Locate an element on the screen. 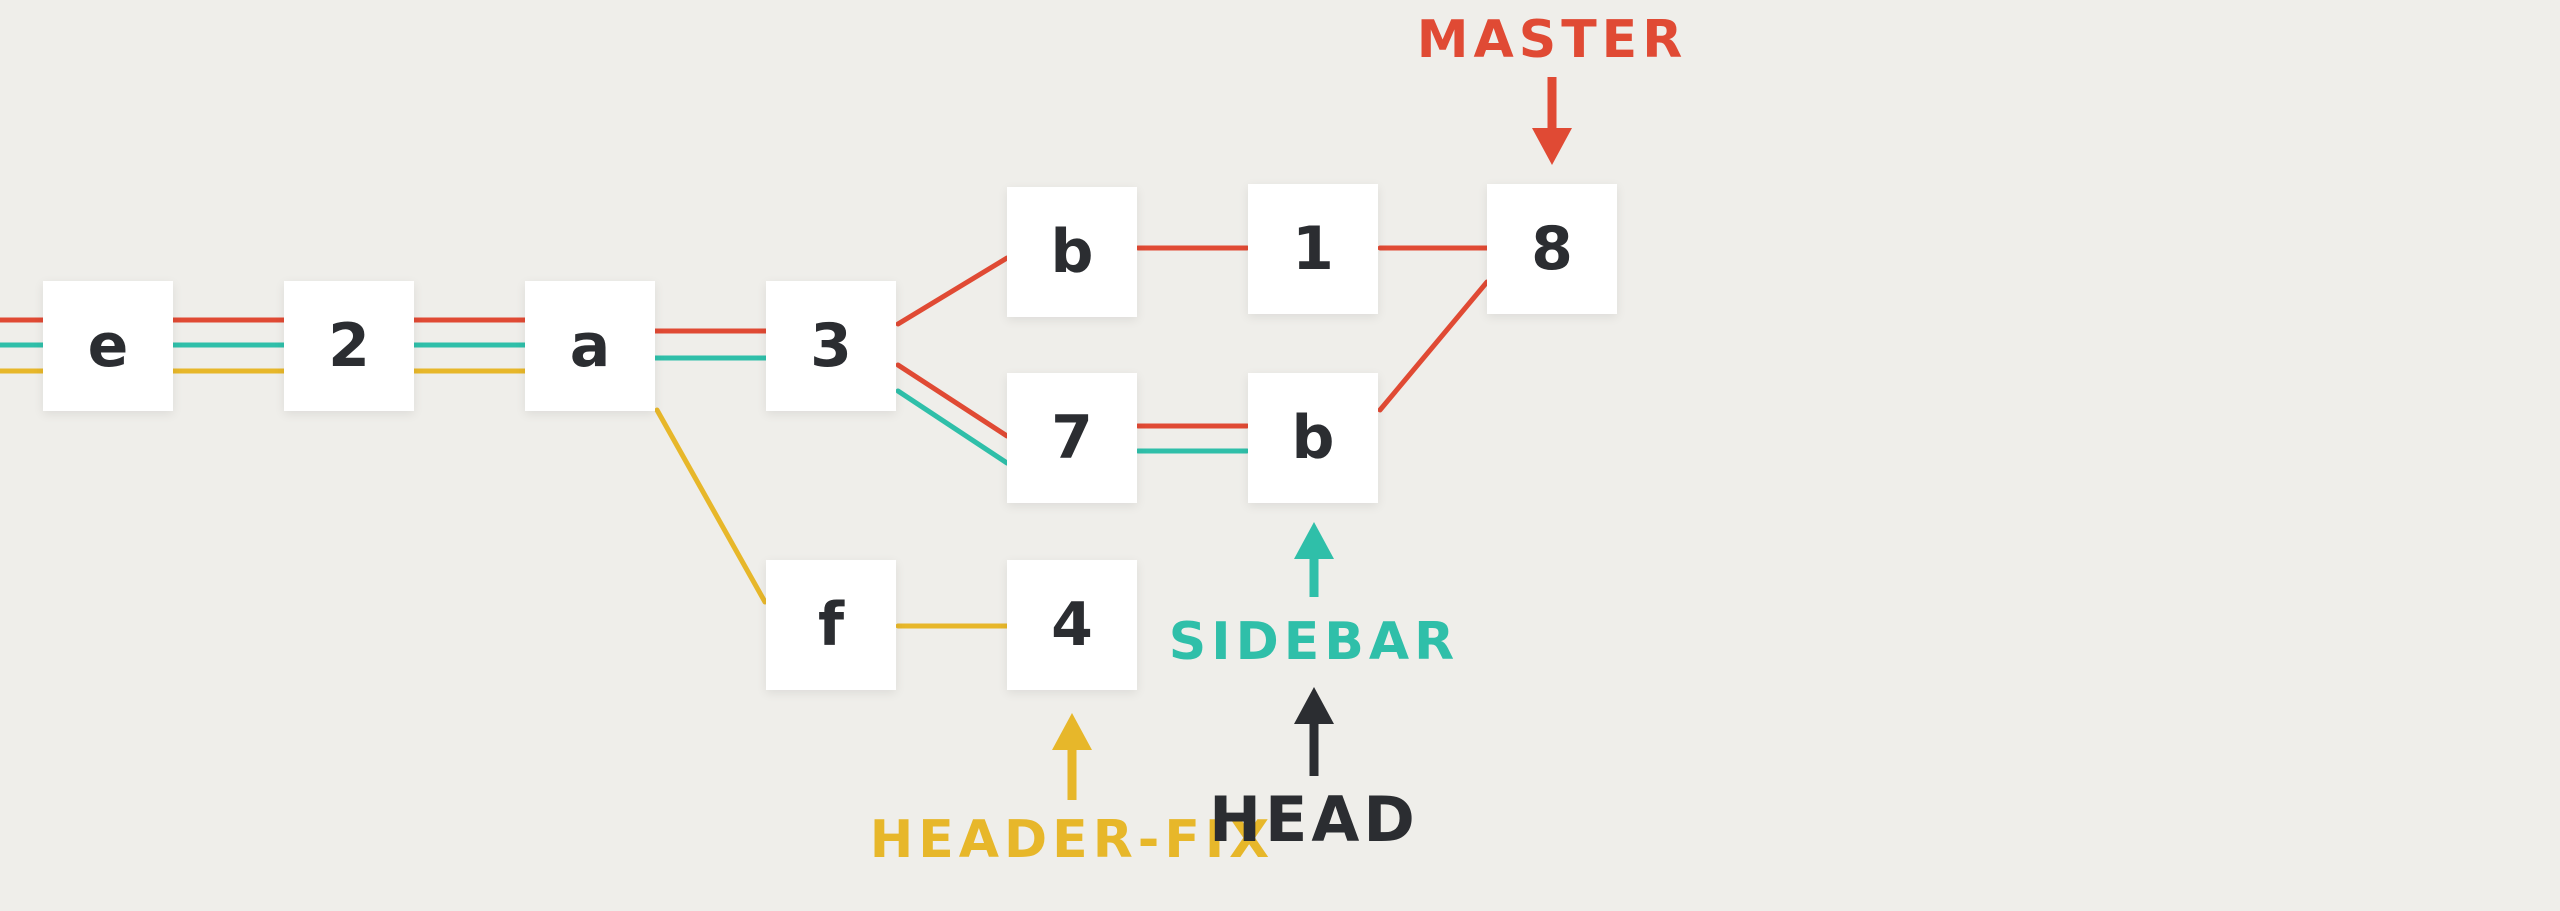 This screenshot has height=911, width=2560. sidebar-branch-label: SIDEBAR is located at coordinates (1314, 642).